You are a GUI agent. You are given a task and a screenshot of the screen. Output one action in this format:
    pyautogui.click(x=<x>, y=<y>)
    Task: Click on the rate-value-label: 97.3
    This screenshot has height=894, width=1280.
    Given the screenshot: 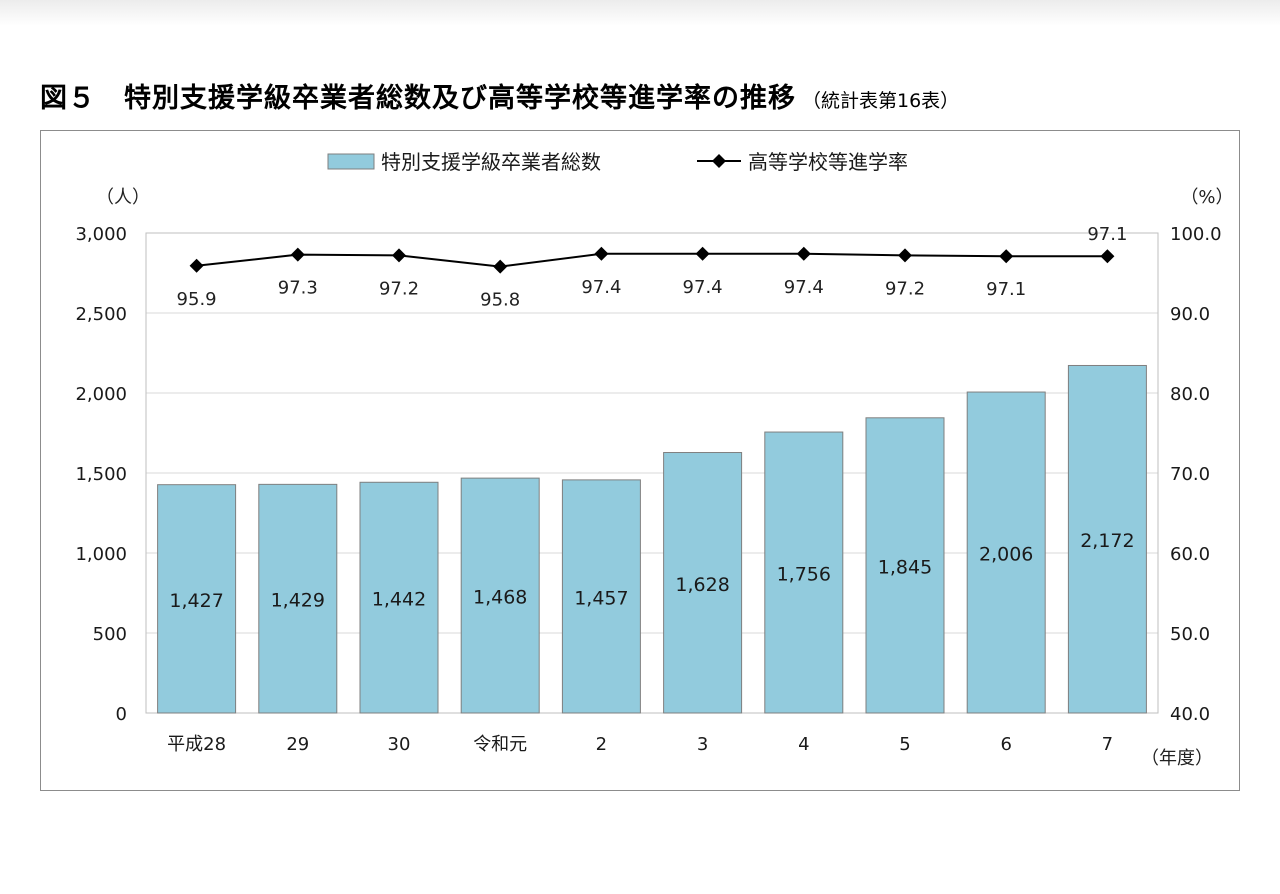 What is the action you would take?
    pyautogui.click(x=298, y=288)
    